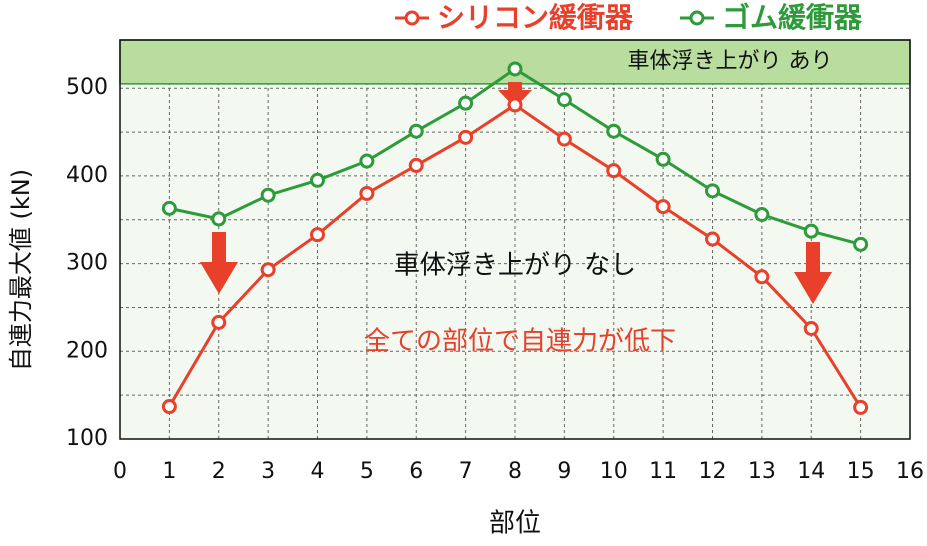 This screenshot has width=927, height=546. I want to click on y-tick-label: 100, so click(87, 438).